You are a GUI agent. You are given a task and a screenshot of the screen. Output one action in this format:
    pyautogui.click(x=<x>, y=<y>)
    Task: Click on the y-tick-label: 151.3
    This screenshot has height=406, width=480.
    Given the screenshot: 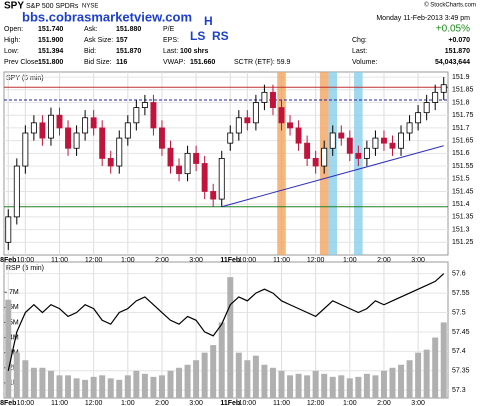 What is the action you would take?
    pyautogui.click(x=461, y=229)
    